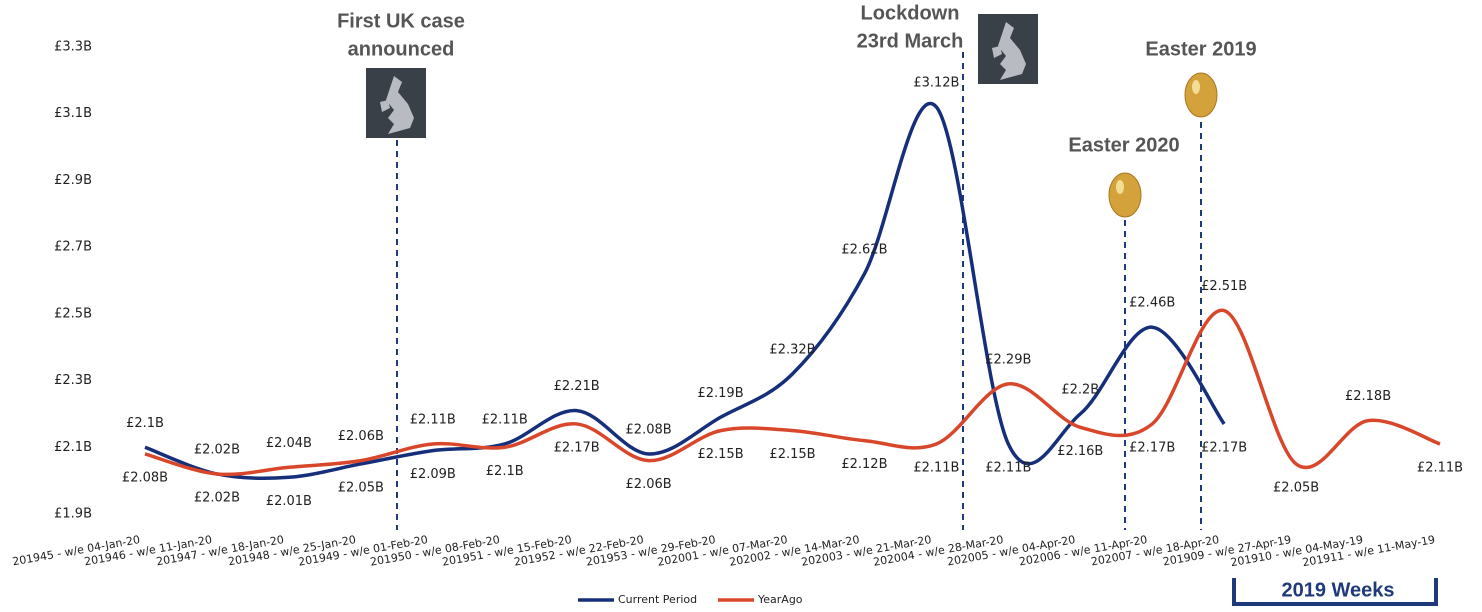  Describe the element at coordinates (1123, 145) in the screenshot. I see `annotation-text: Easter 2020` at that location.